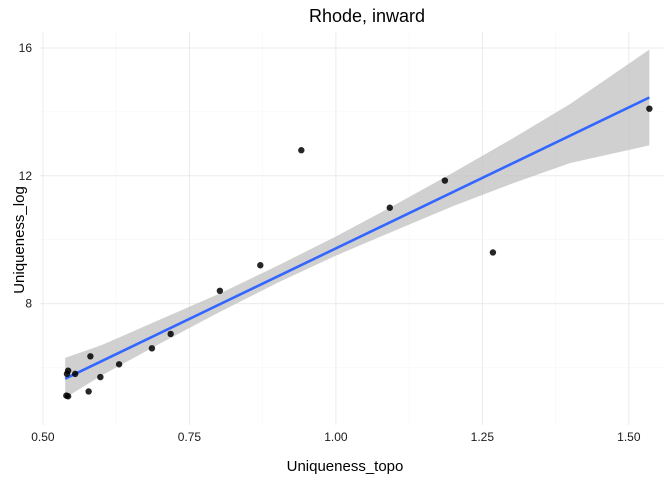  What do you see at coordinates (345, 466) in the screenshot?
I see `x-axis-title: Uniqueness_topo` at bounding box center [345, 466].